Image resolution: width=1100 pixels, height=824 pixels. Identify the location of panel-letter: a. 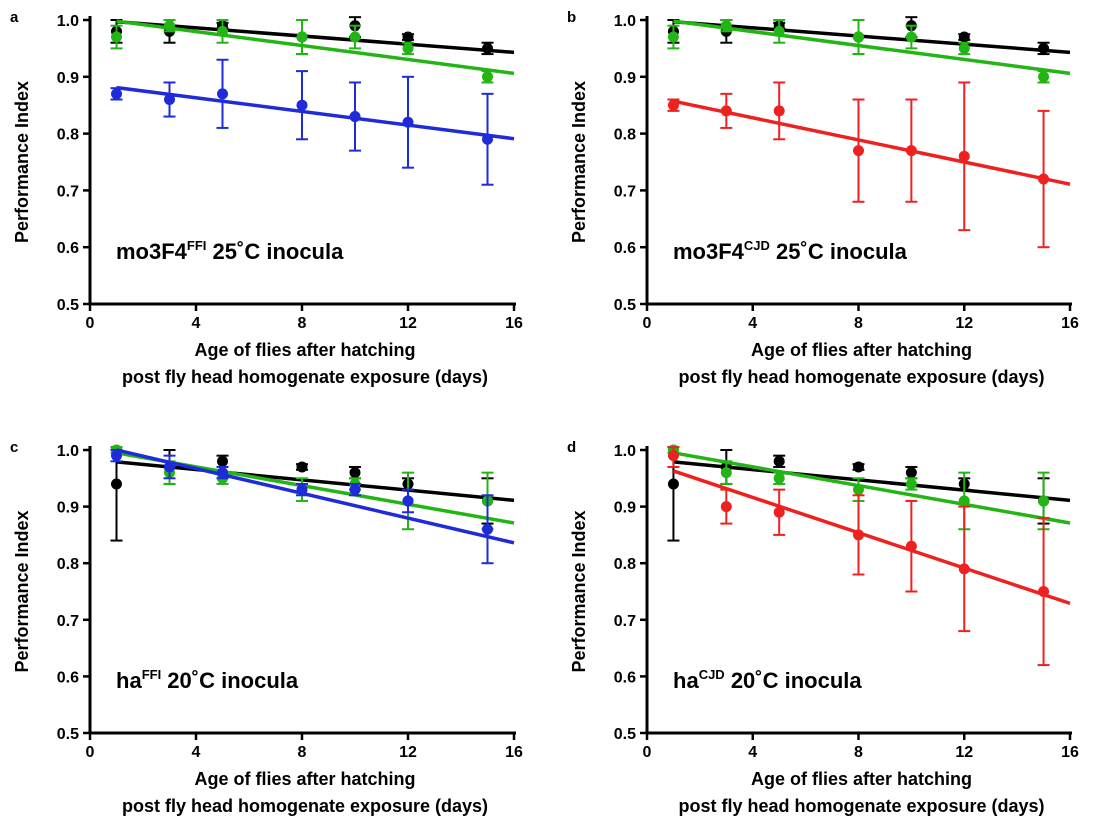
(14, 17).